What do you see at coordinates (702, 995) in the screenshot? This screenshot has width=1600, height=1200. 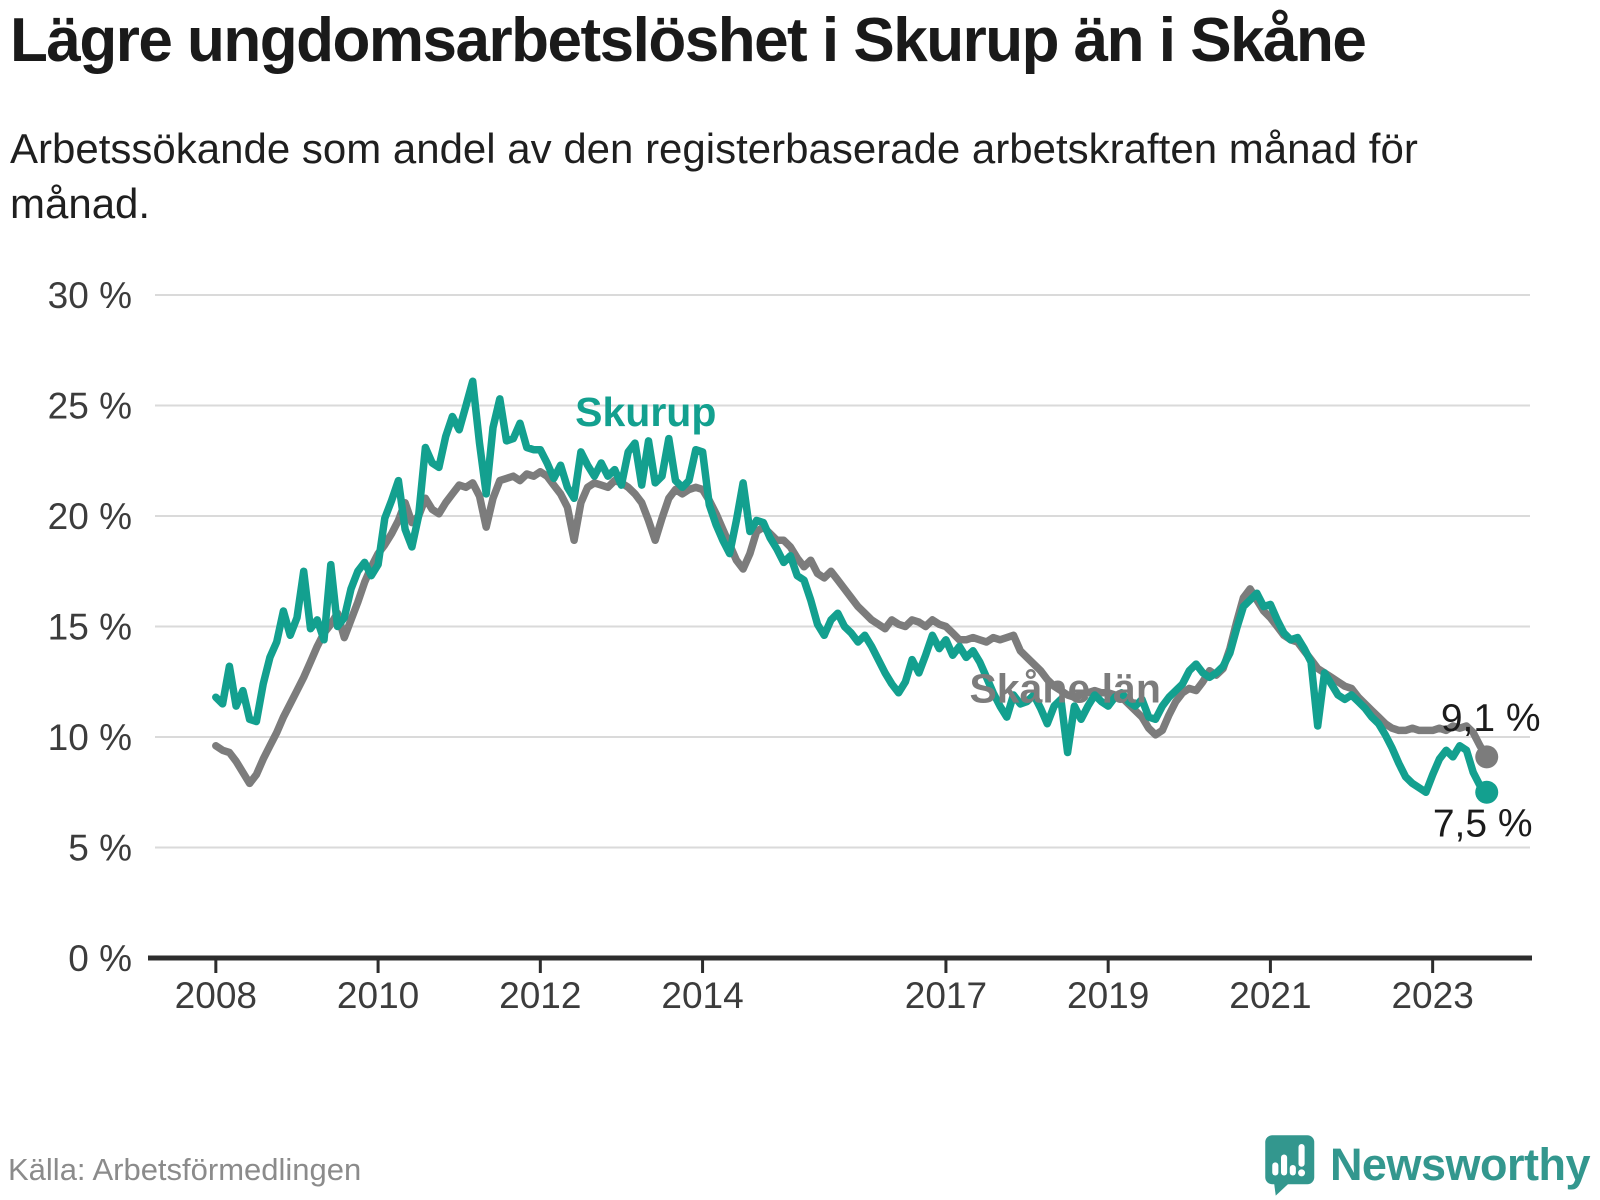 I see `x-tick-label: 2014` at bounding box center [702, 995].